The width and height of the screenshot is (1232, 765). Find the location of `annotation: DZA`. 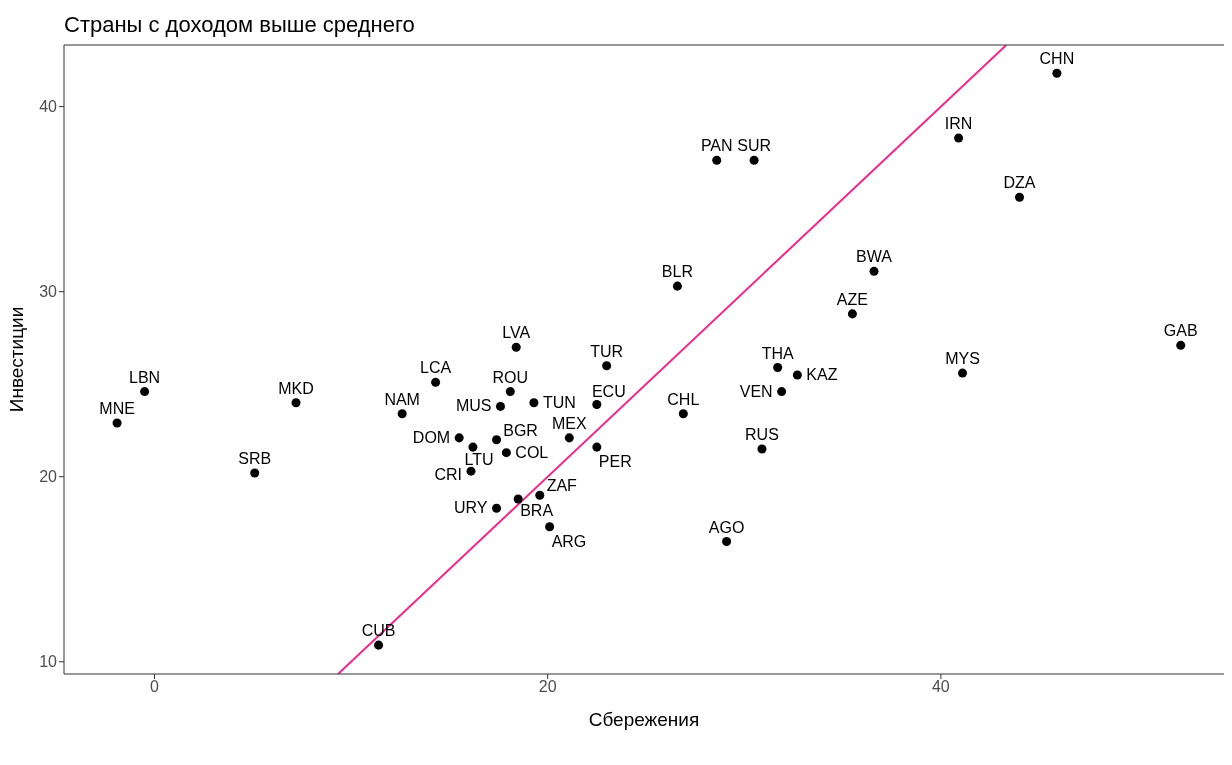

annotation: DZA is located at coordinates (1019, 183).